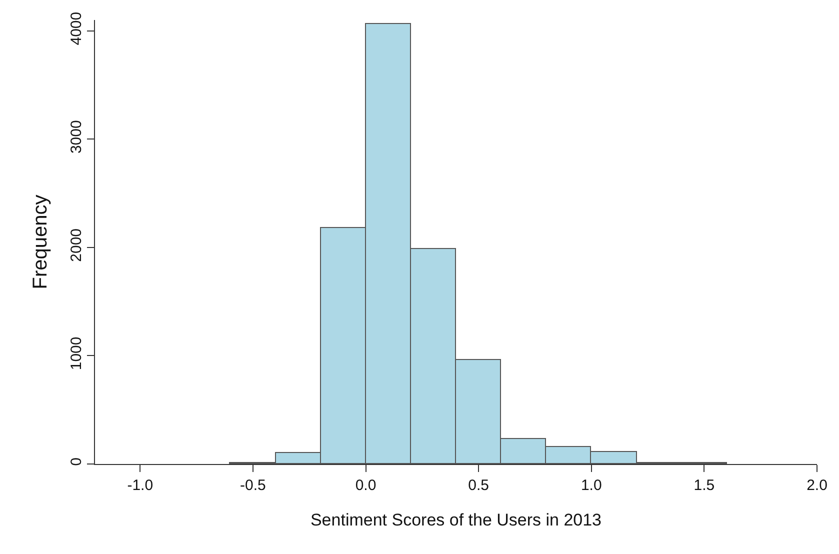  Describe the element at coordinates (591, 485) in the screenshot. I see `x-tick-label: 1.0` at that location.